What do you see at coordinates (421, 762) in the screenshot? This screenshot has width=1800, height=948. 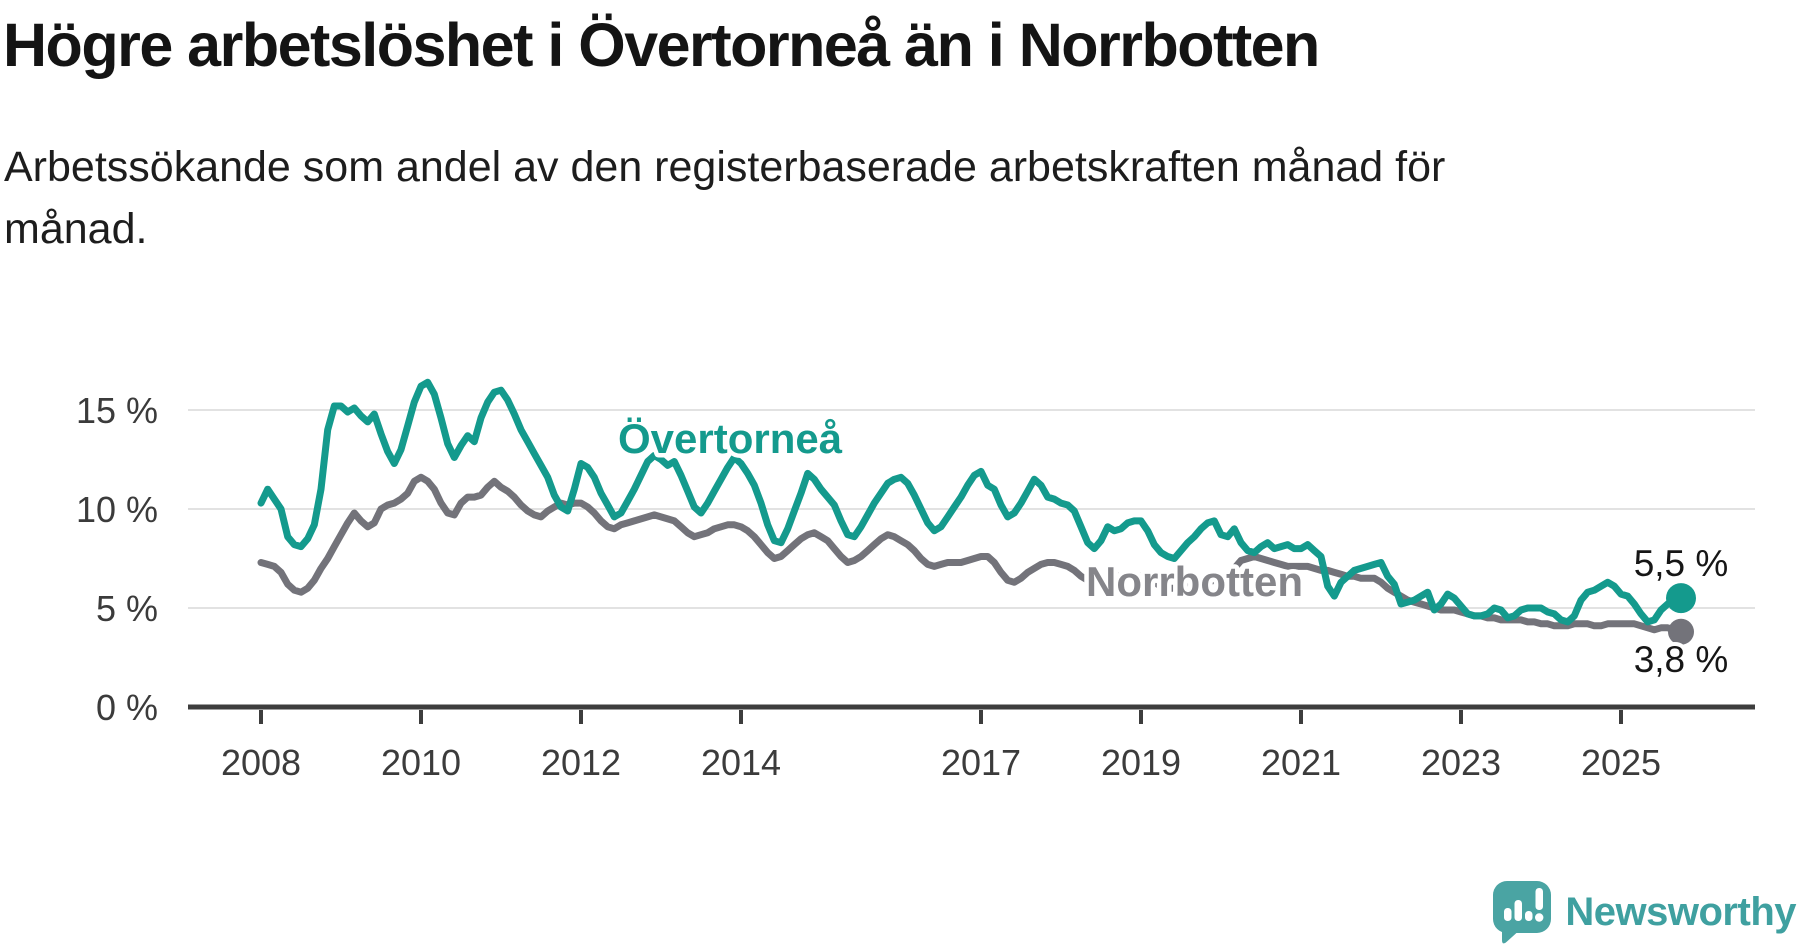 I see `x-tick-label: 2010` at bounding box center [421, 762].